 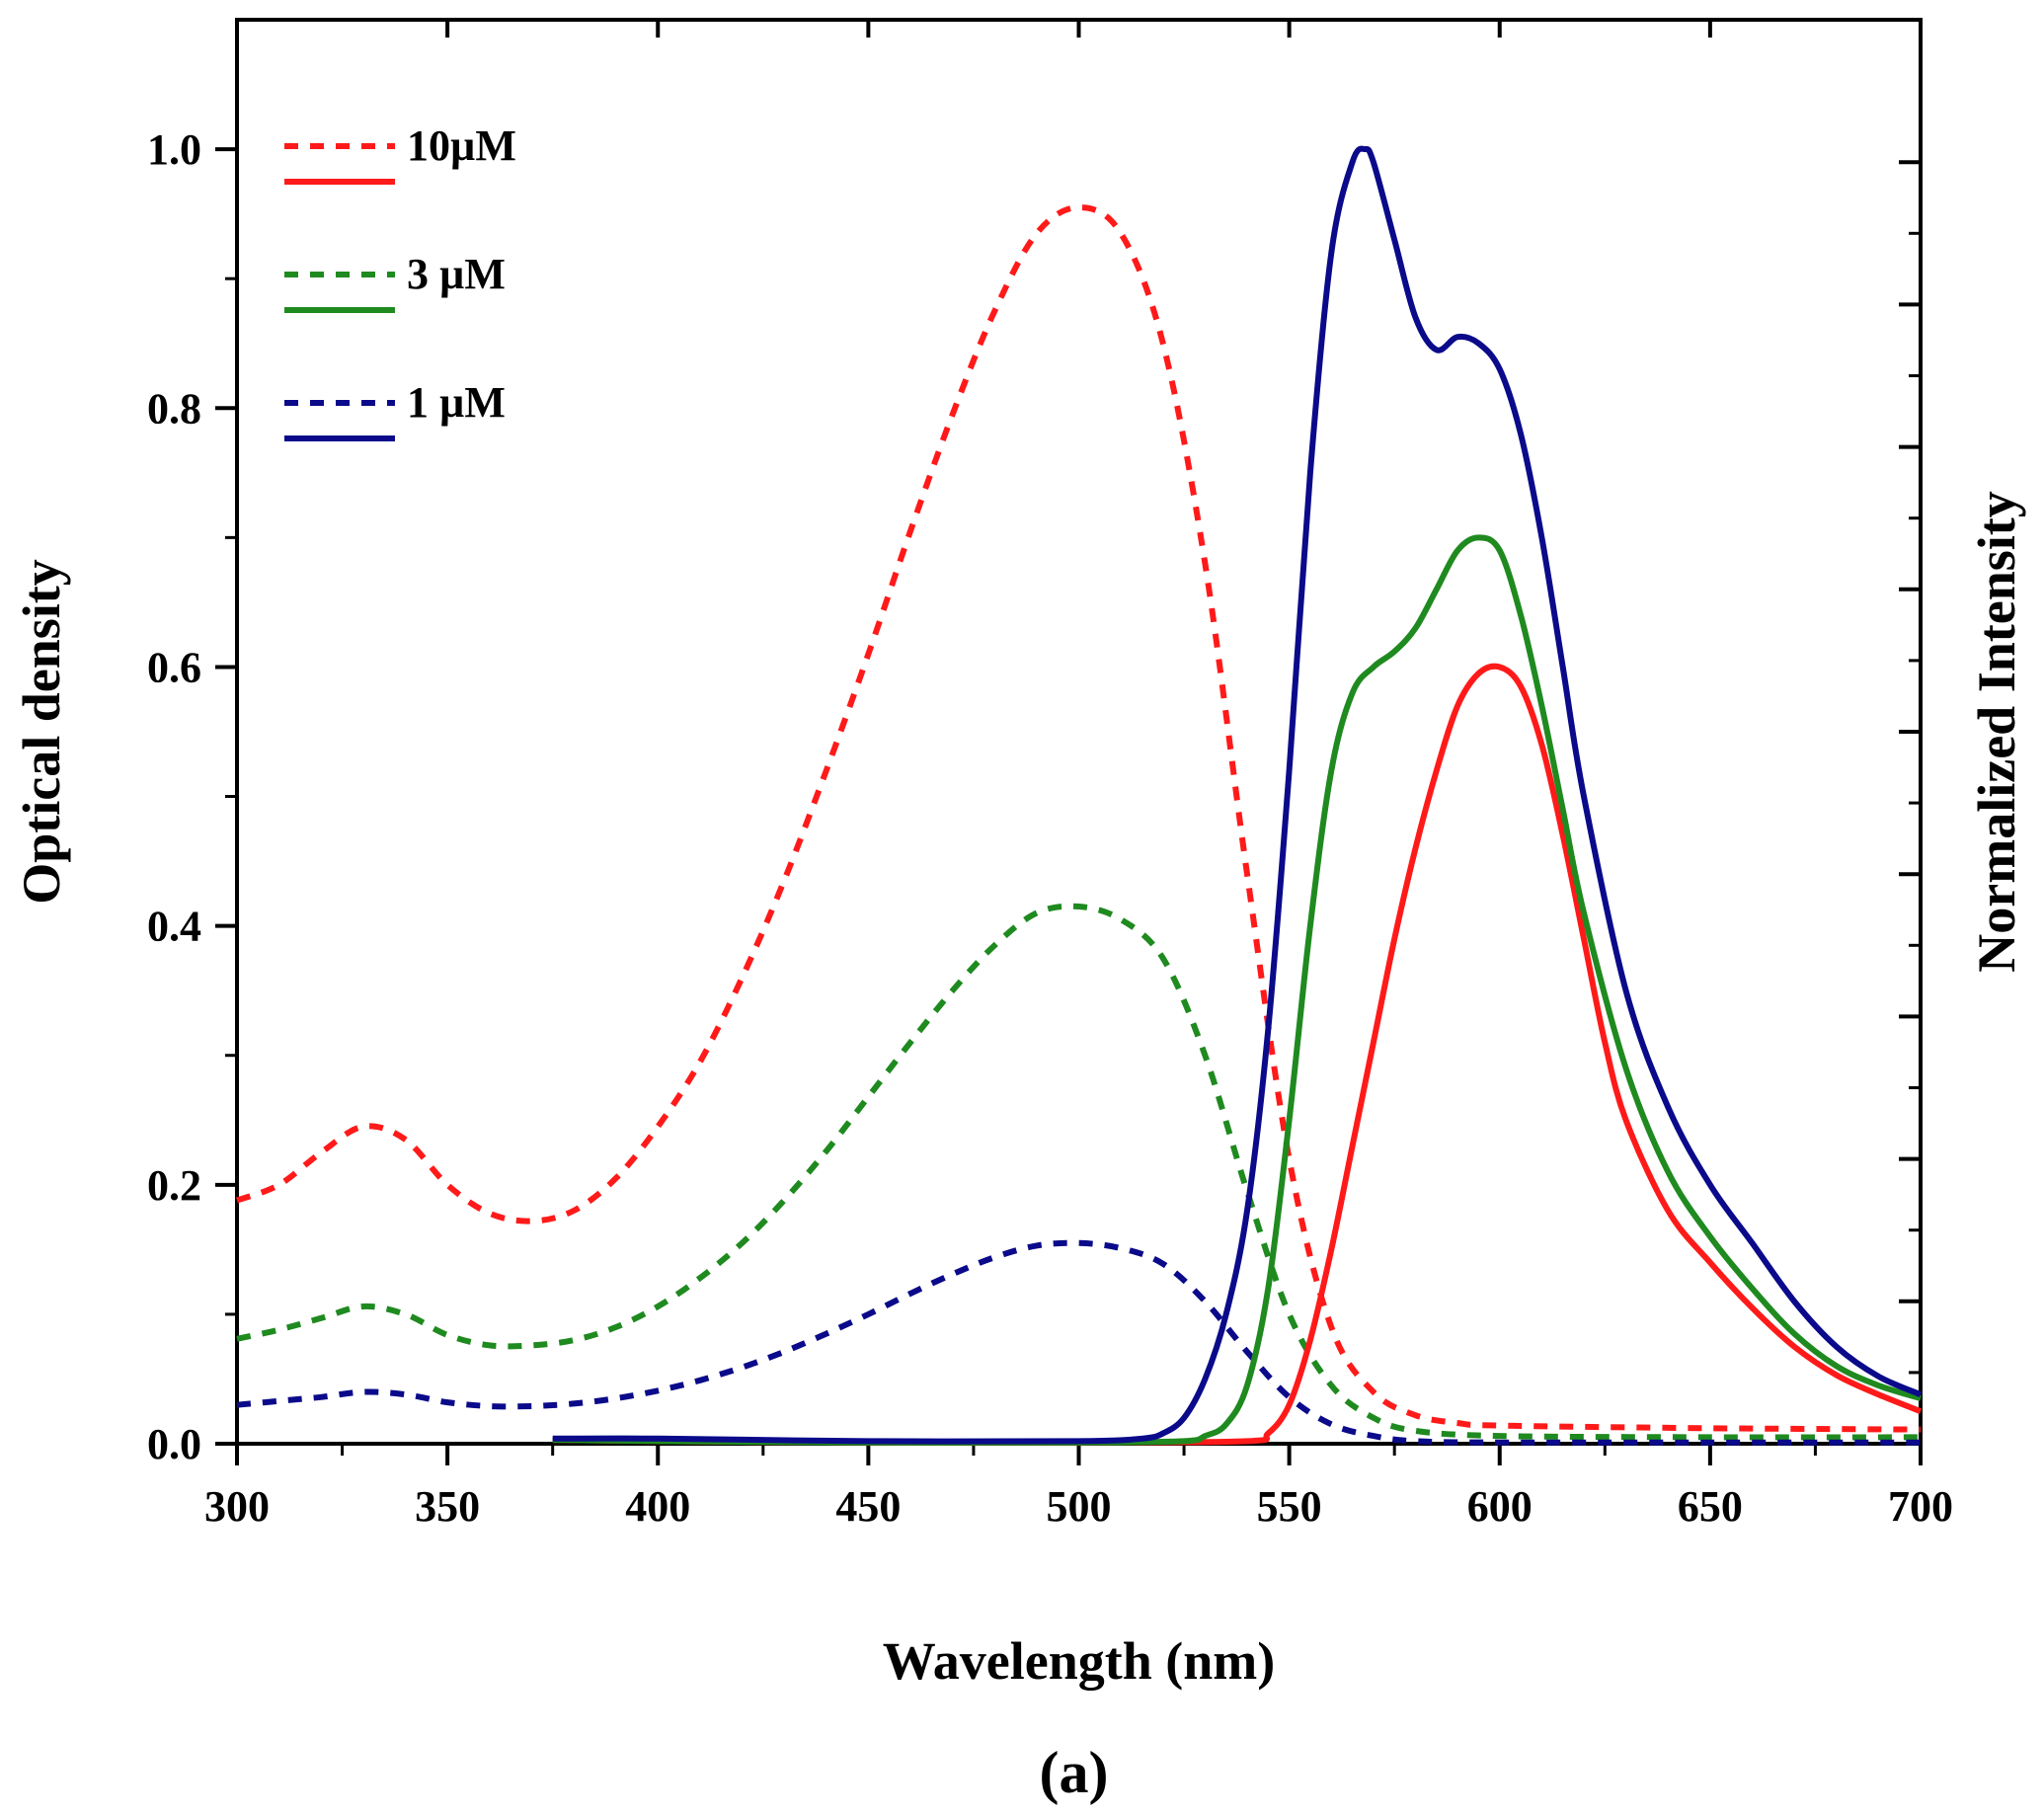 I want to click on y-tick-label: 0.6, so click(x=174, y=667).